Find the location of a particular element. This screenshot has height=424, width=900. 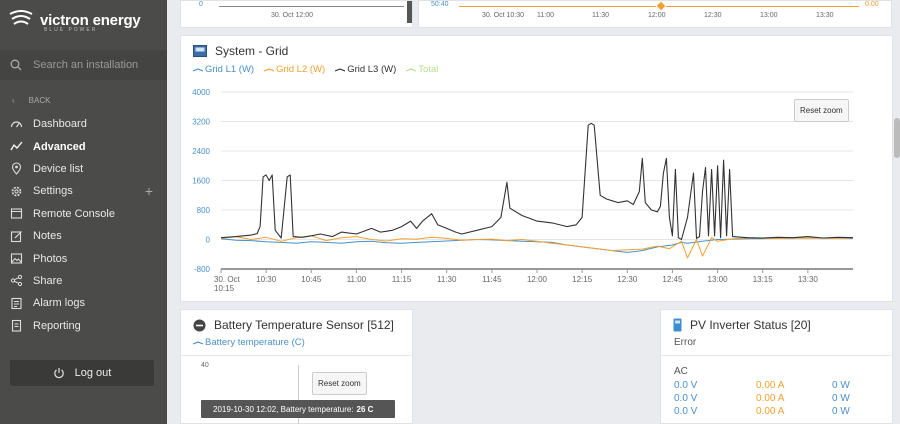

x-tick-label: 12:45 is located at coordinates (672, 279).